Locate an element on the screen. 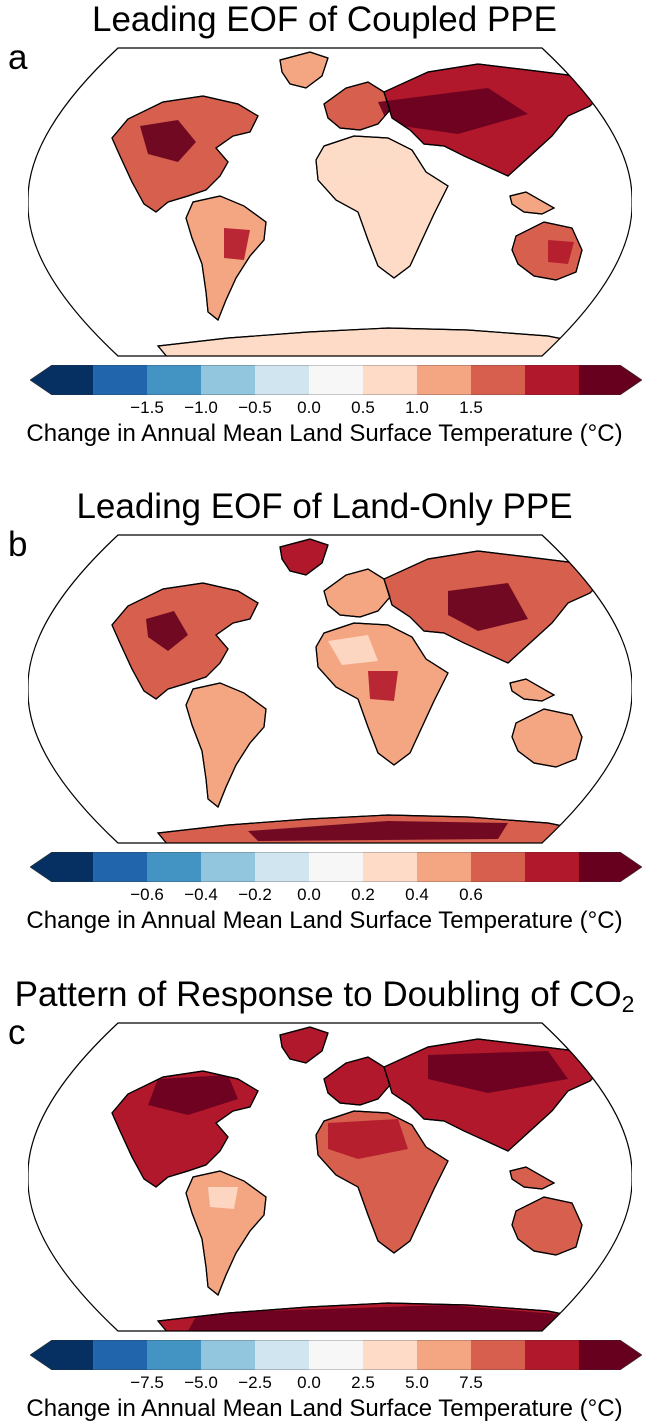 The height and width of the screenshot is (1423, 649). colorbar-tick-label: −0.6 is located at coordinates (147, 894).